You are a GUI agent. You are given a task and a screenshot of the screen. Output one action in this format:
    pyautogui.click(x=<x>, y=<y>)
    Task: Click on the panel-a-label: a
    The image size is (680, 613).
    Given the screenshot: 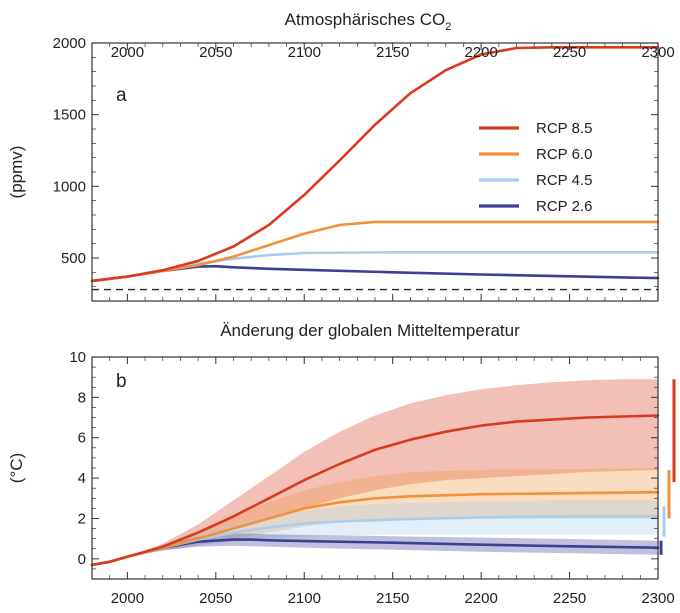 What is the action you would take?
    pyautogui.click(x=121, y=95)
    